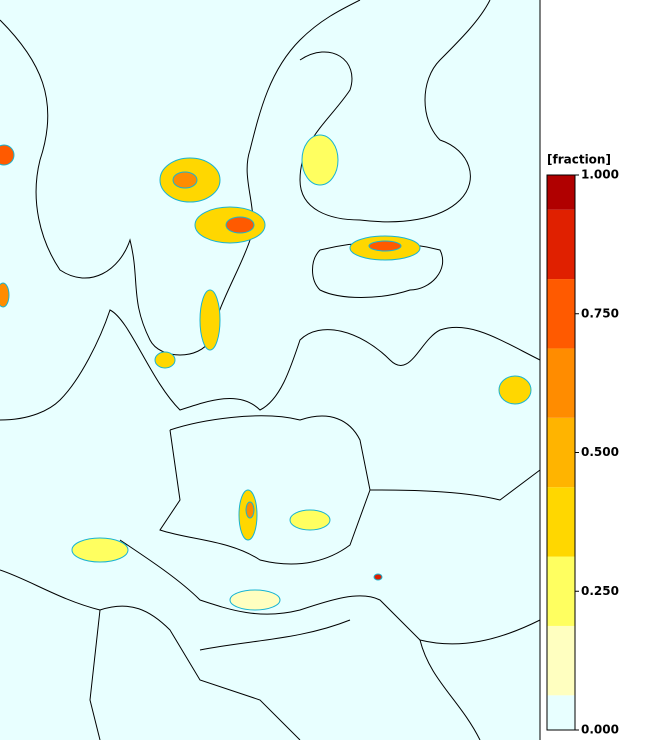  Describe the element at coordinates (579, 160) in the screenshot. I see `colorbar-unit: [fraction]` at that location.